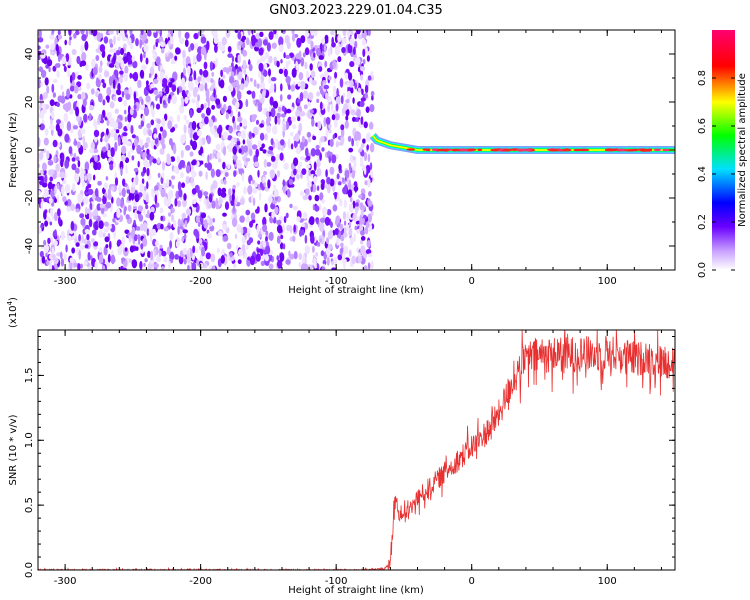 This screenshot has height=600, width=750. What do you see at coordinates (742, 150) in the screenshot?
I see `colorbar-label: Normalized spectral amplitude` at bounding box center [742, 150].